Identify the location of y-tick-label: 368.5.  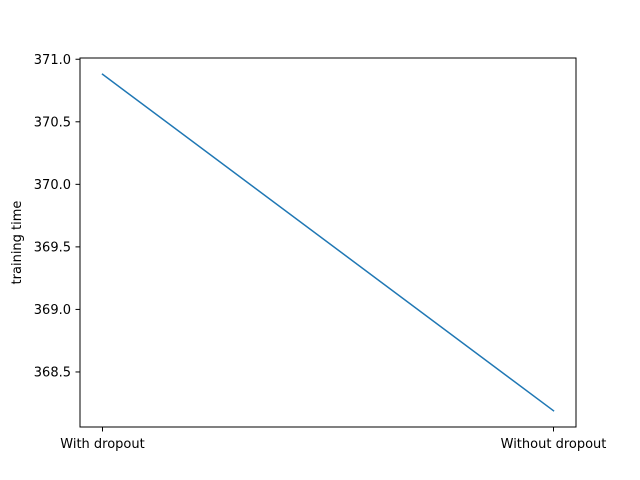
(52, 372).